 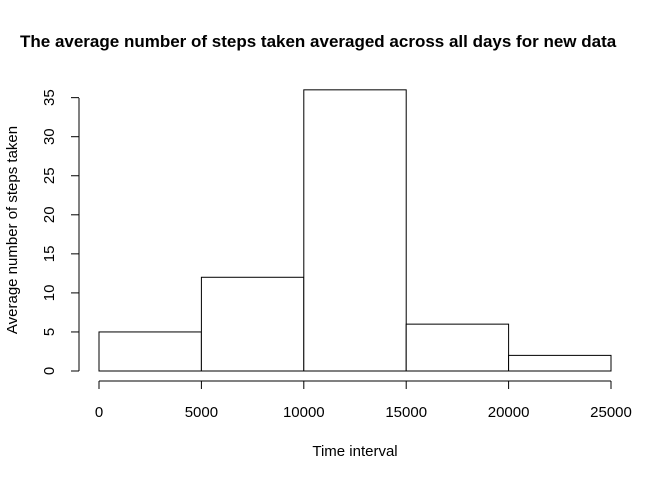 I want to click on y-tick-label: 20, so click(x=49, y=214).